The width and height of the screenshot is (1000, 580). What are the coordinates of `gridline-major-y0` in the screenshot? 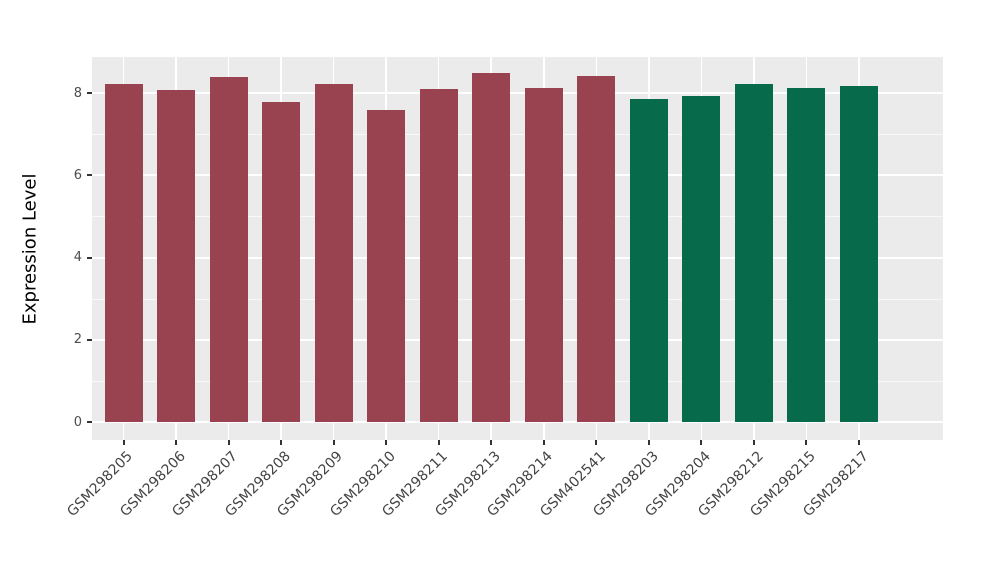 It's located at (517, 422).